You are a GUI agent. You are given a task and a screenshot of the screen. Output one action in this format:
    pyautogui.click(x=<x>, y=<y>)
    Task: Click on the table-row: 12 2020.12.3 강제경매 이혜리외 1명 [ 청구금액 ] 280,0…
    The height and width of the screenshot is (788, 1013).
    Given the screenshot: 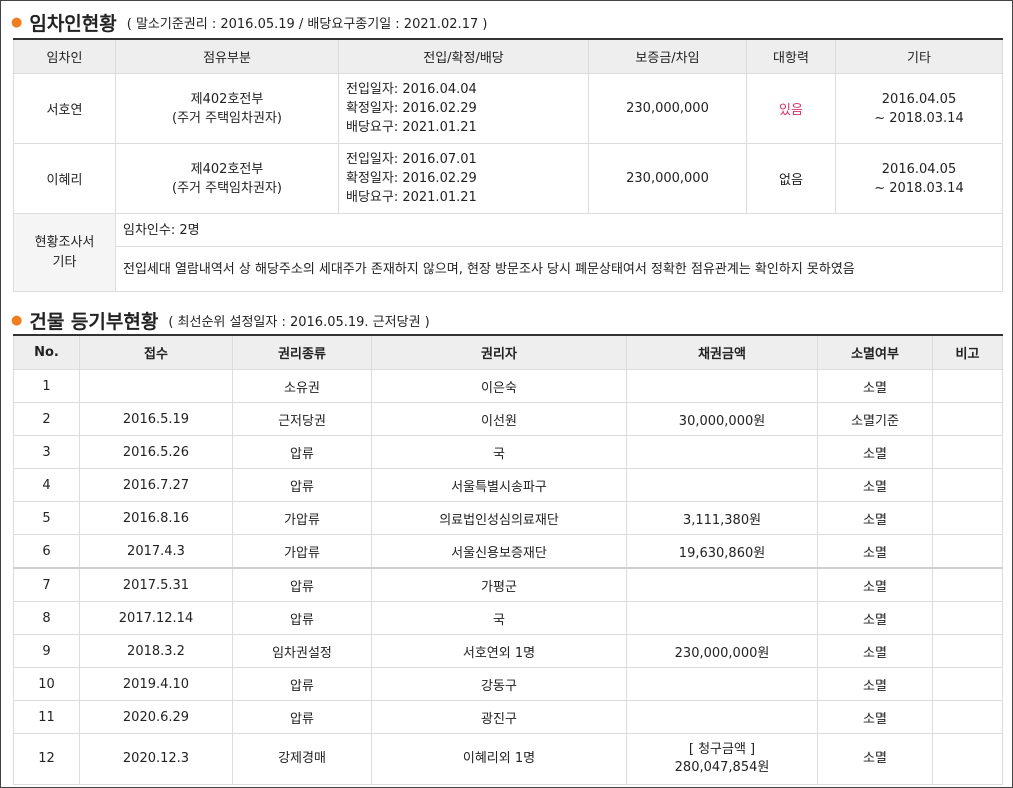 What is the action you would take?
    pyautogui.click(x=508, y=759)
    